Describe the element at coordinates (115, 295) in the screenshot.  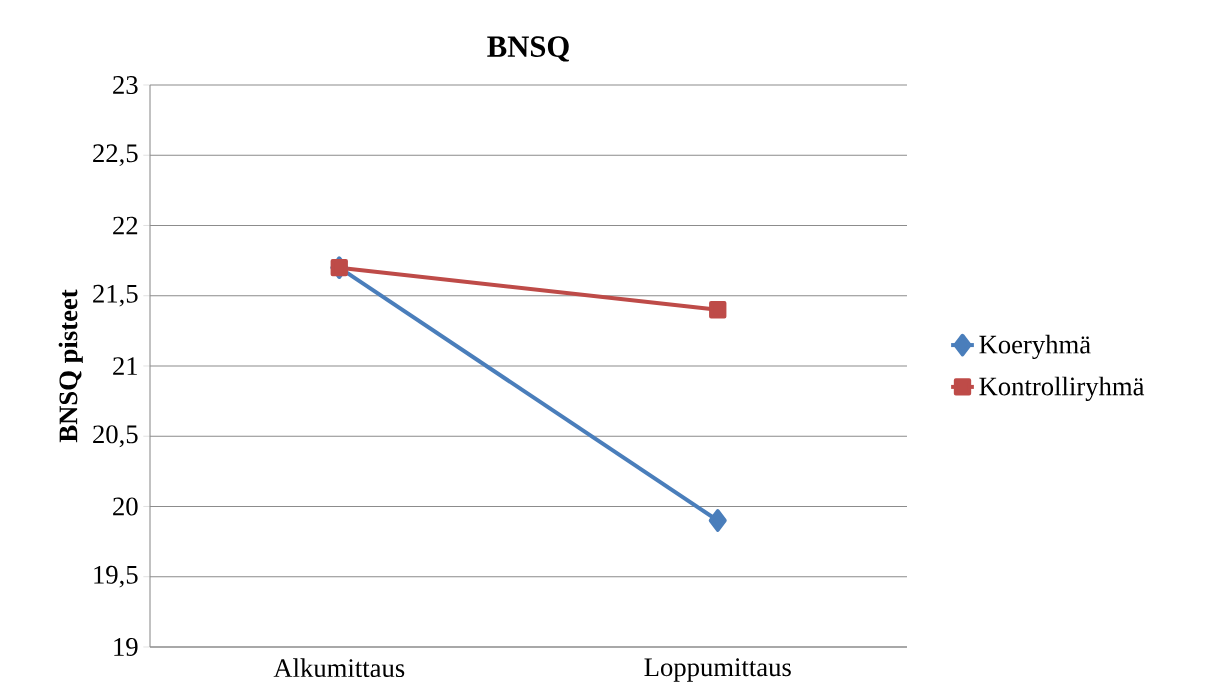
I see `y-tick-label: 21,5` at that location.